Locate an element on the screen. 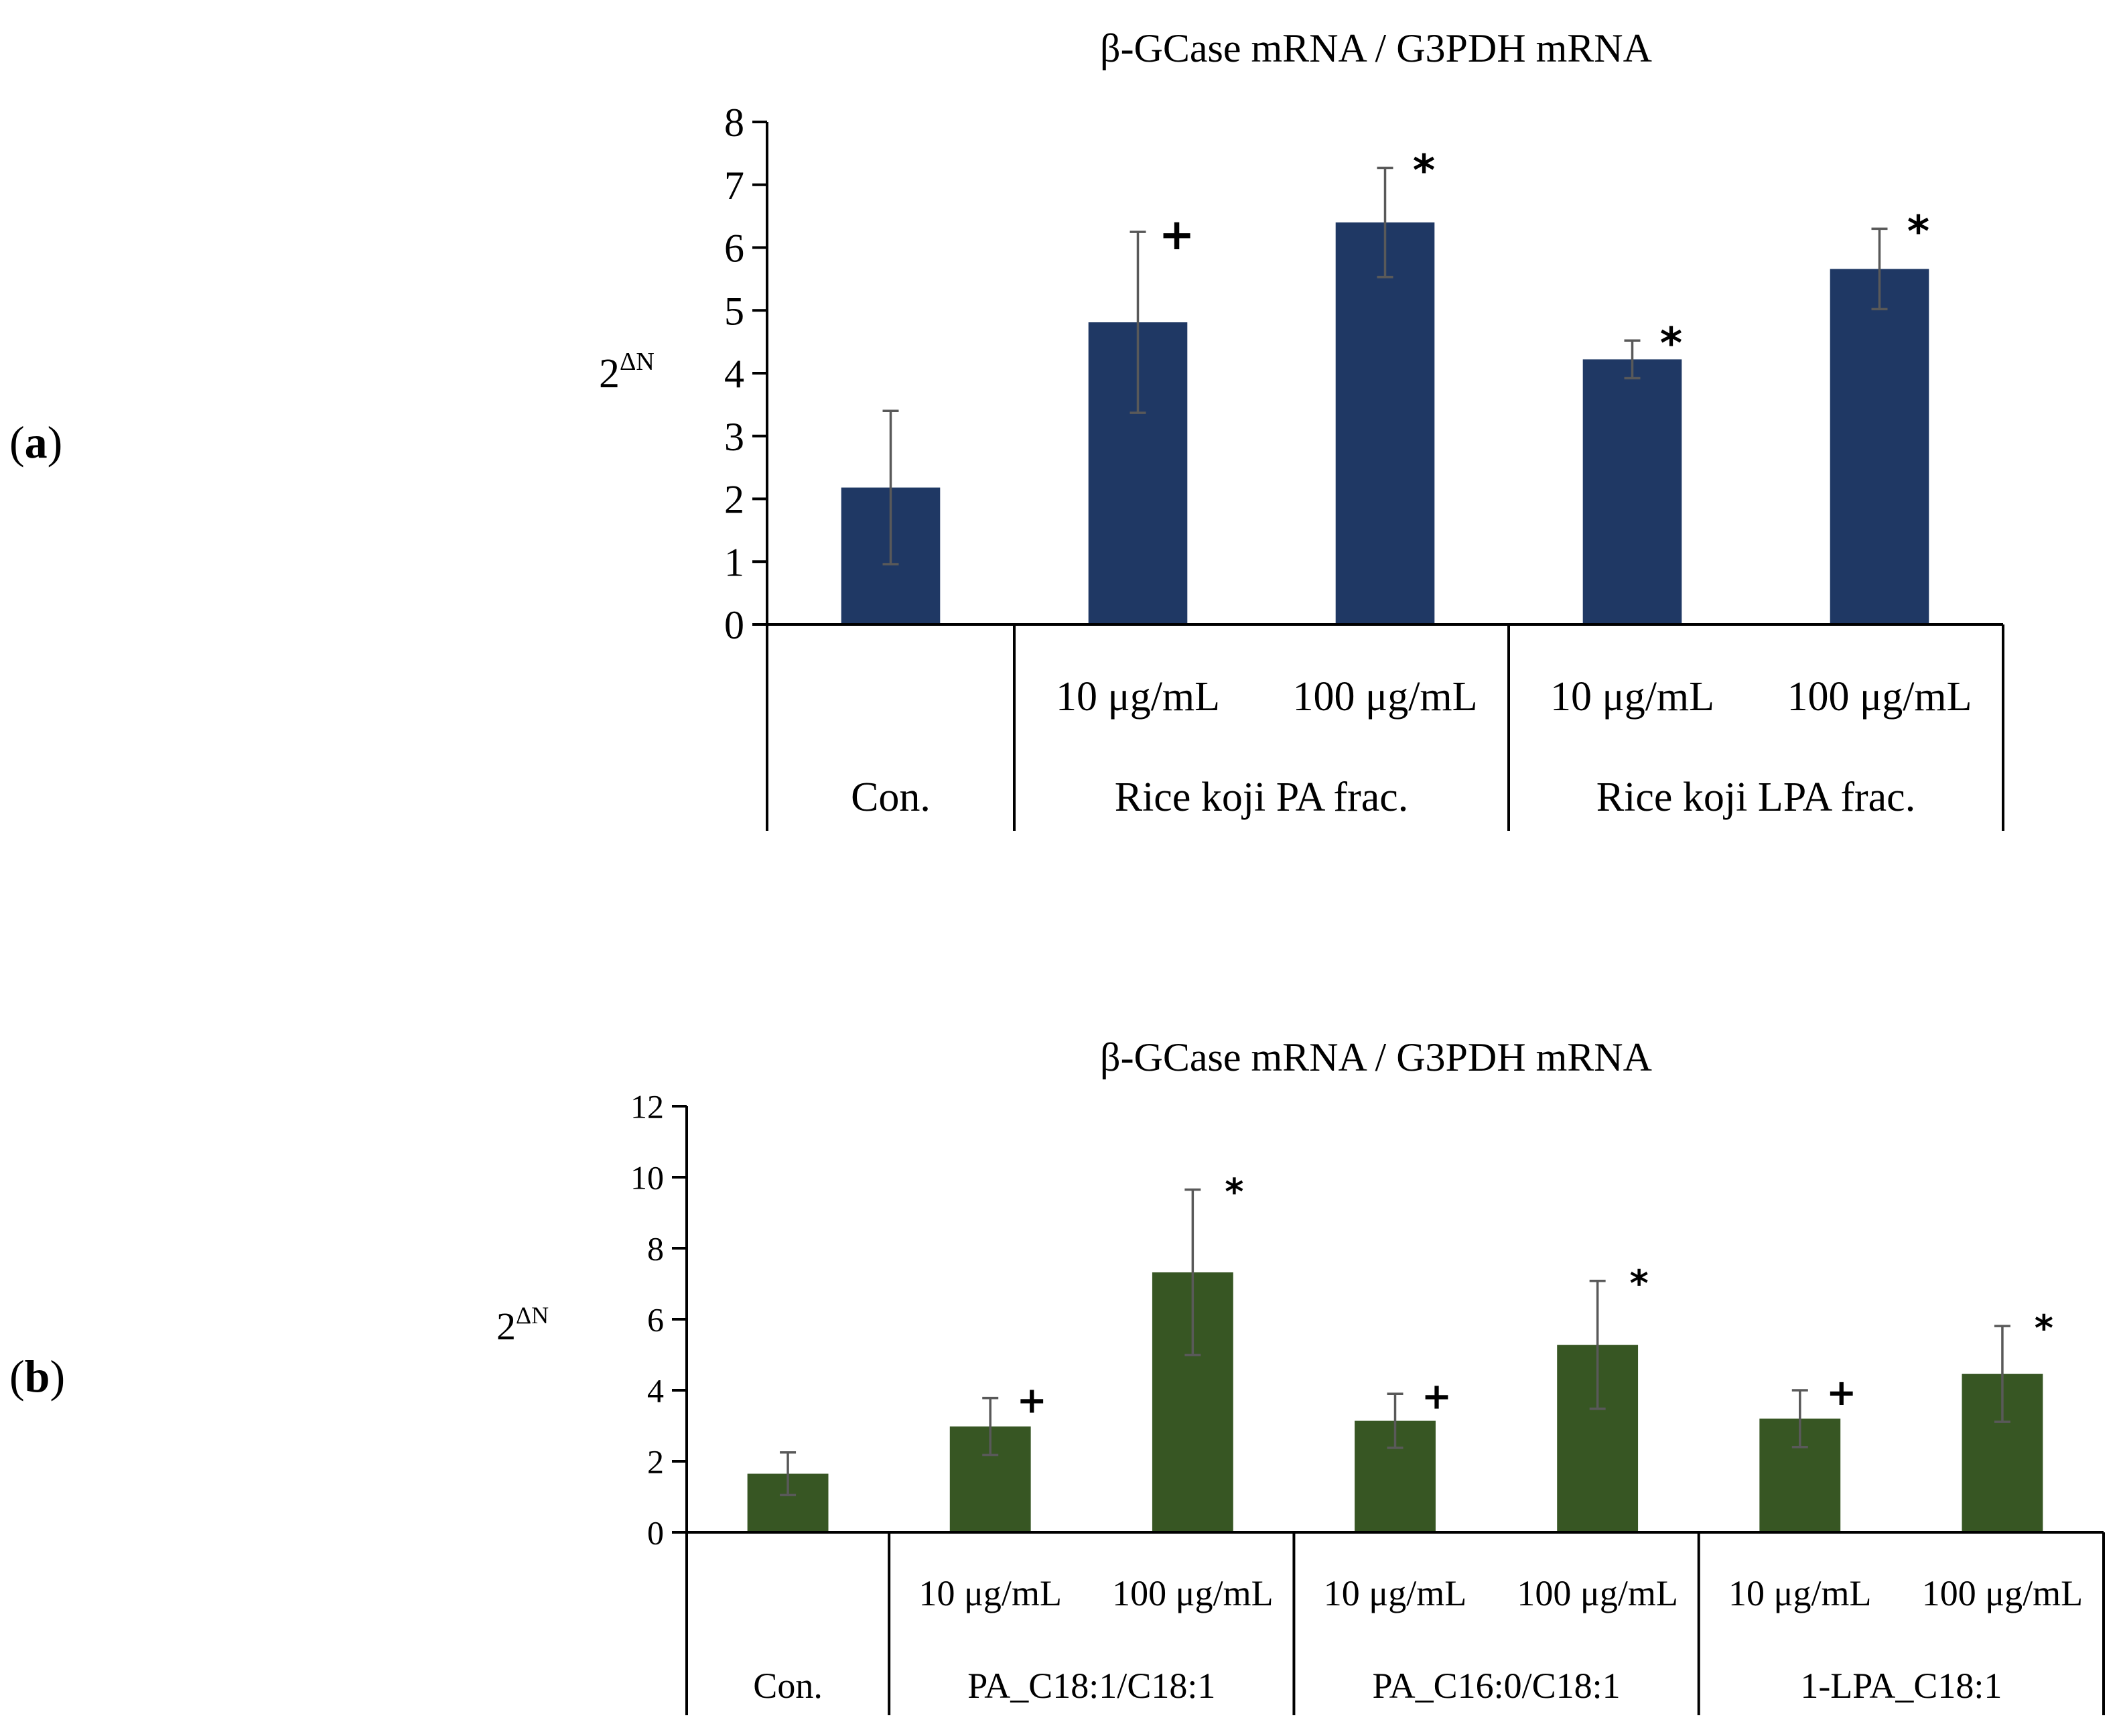 This screenshot has height=1736, width=2121. chart-a-significance-marker: + is located at coordinates (1177, 235).